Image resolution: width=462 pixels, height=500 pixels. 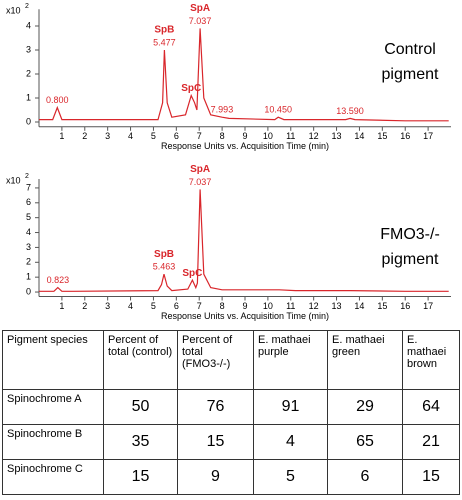 I want to click on side-label: FMO3-/-, so click(x=410, y=234).